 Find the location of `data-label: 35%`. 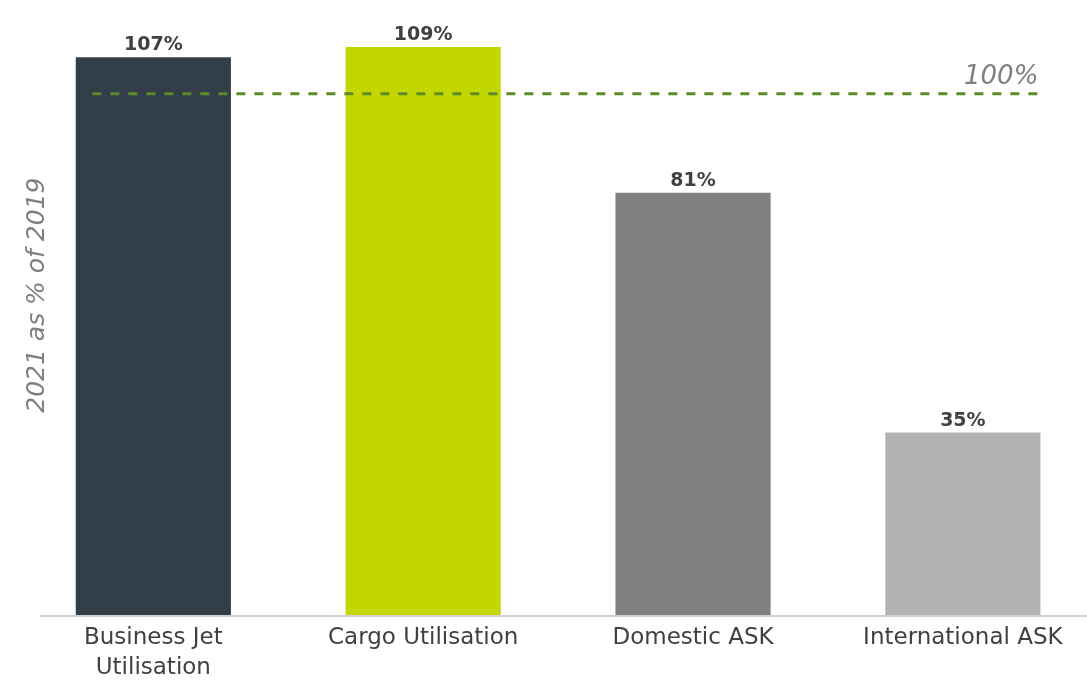

data-label: 35% is located at coordinates (963, 418).